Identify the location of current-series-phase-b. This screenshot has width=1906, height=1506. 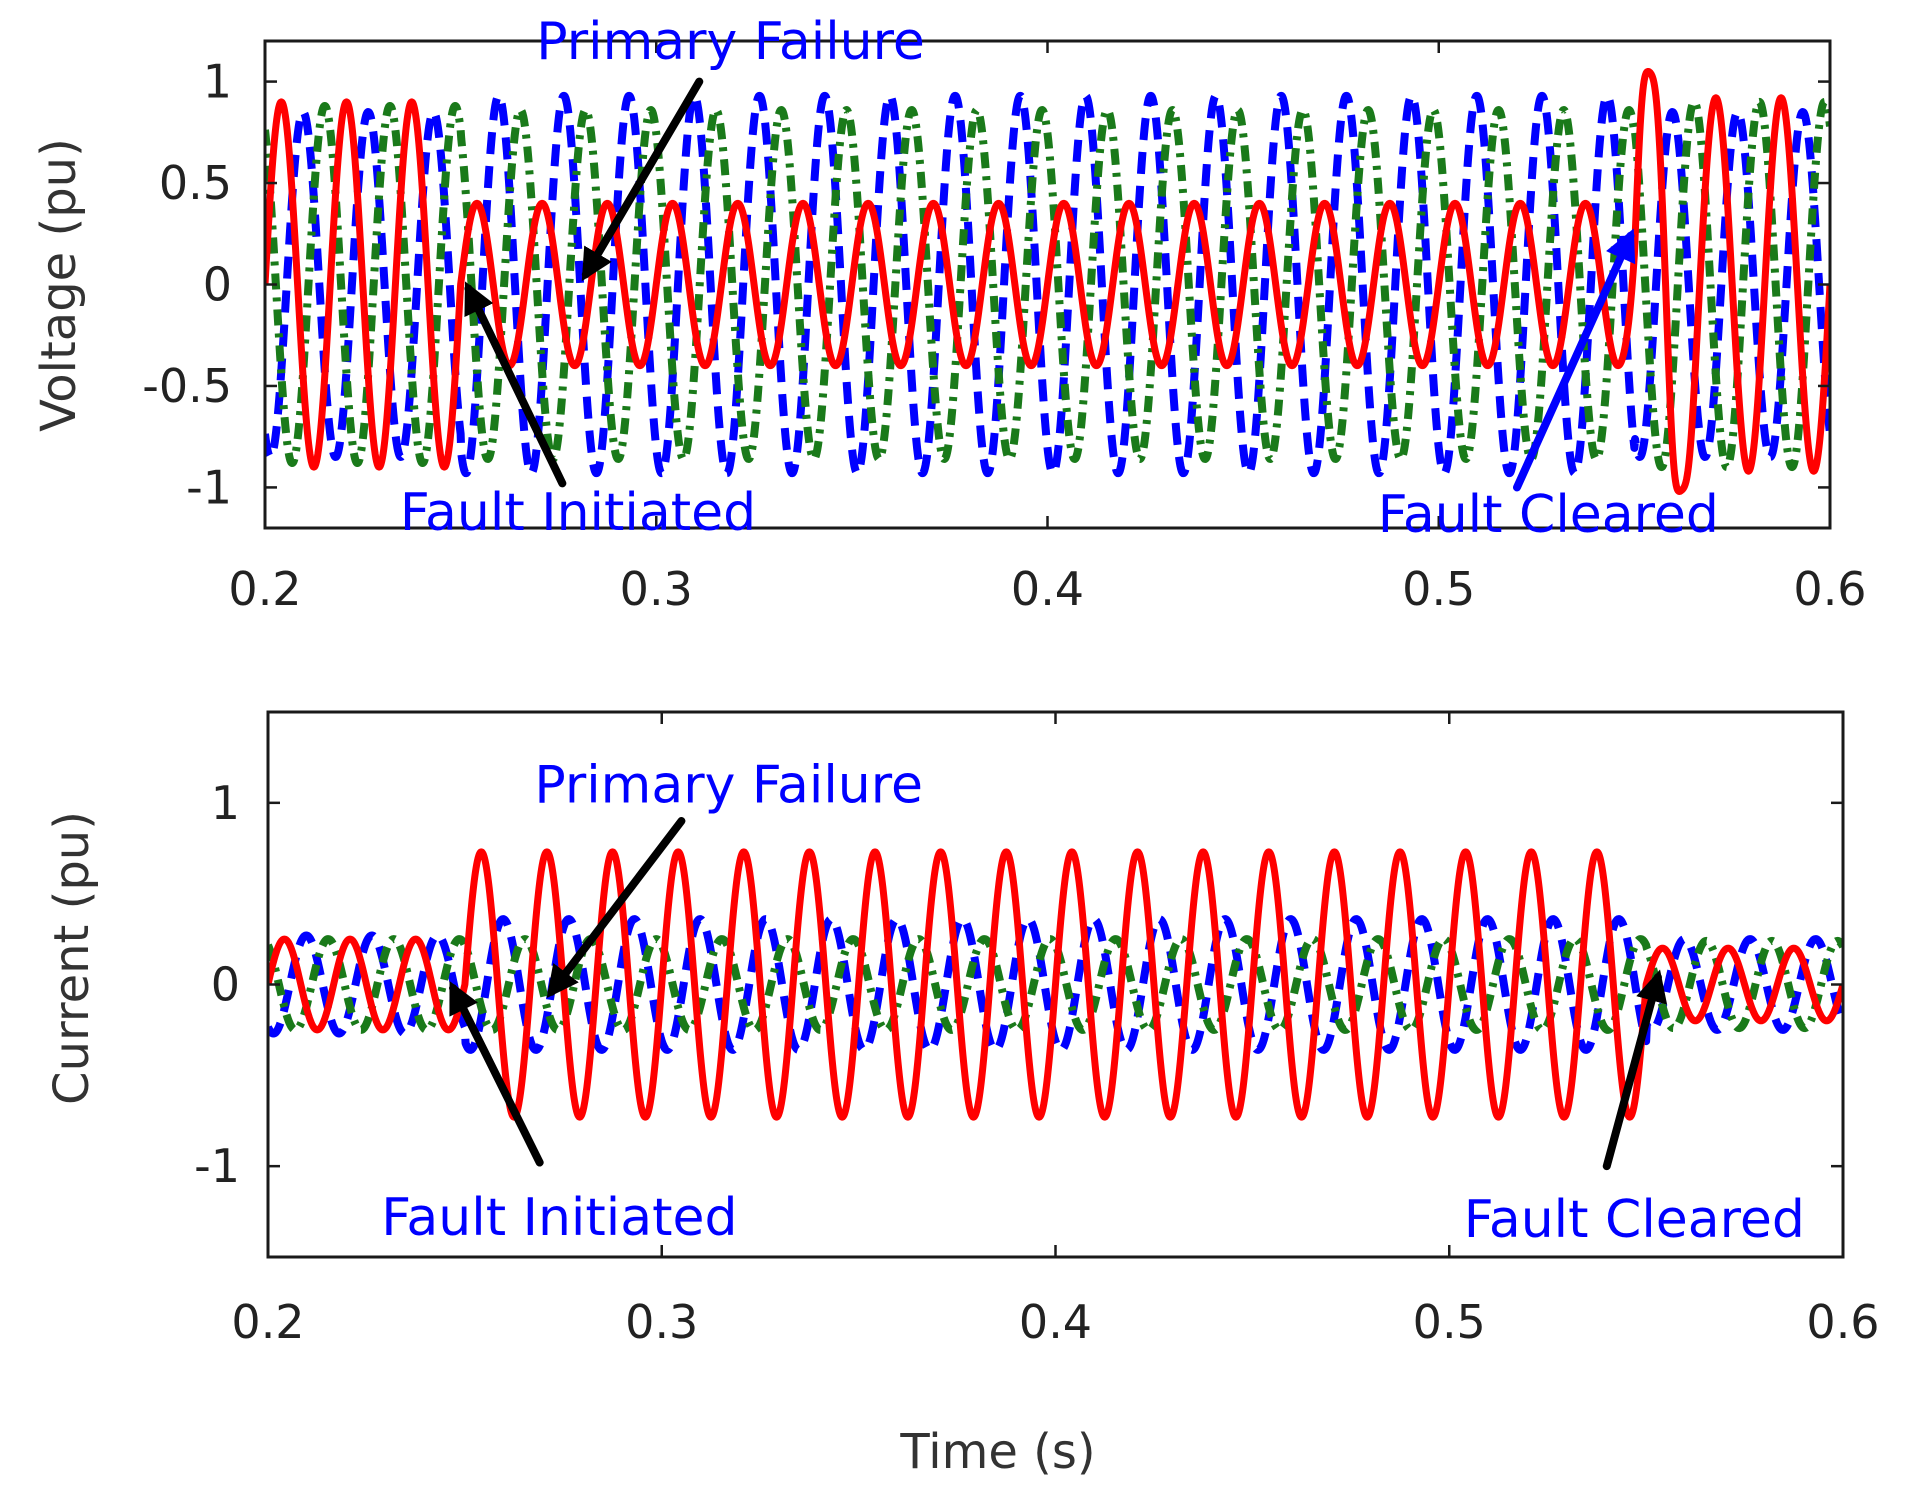
(1055, 984).